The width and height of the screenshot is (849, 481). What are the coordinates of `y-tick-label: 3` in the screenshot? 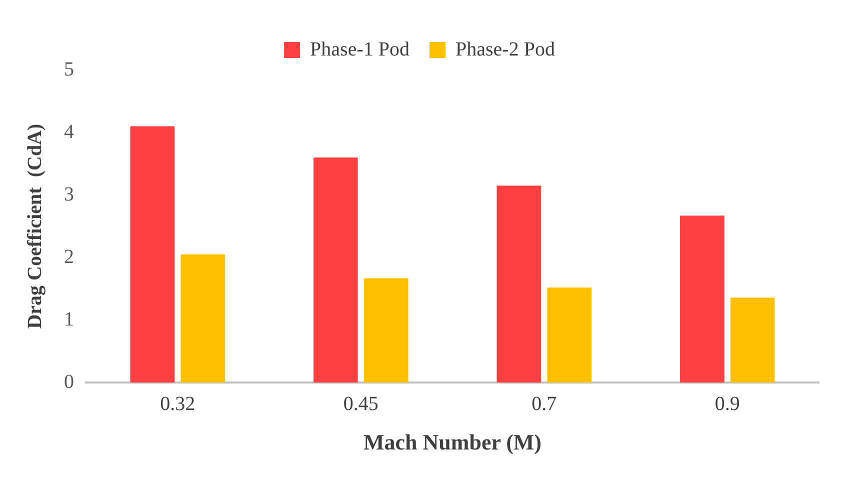 It's located at (69, 194).